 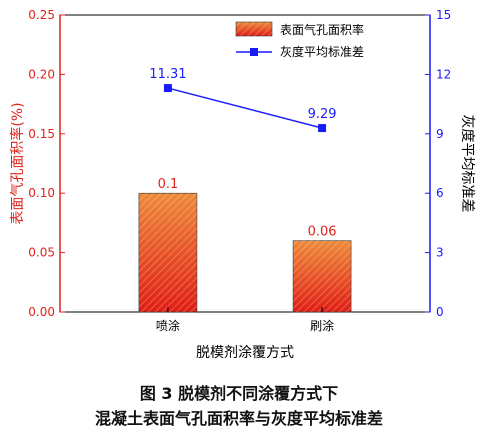 I want to click on x-tick-label: 喷涂, so click(x=168, y=325).